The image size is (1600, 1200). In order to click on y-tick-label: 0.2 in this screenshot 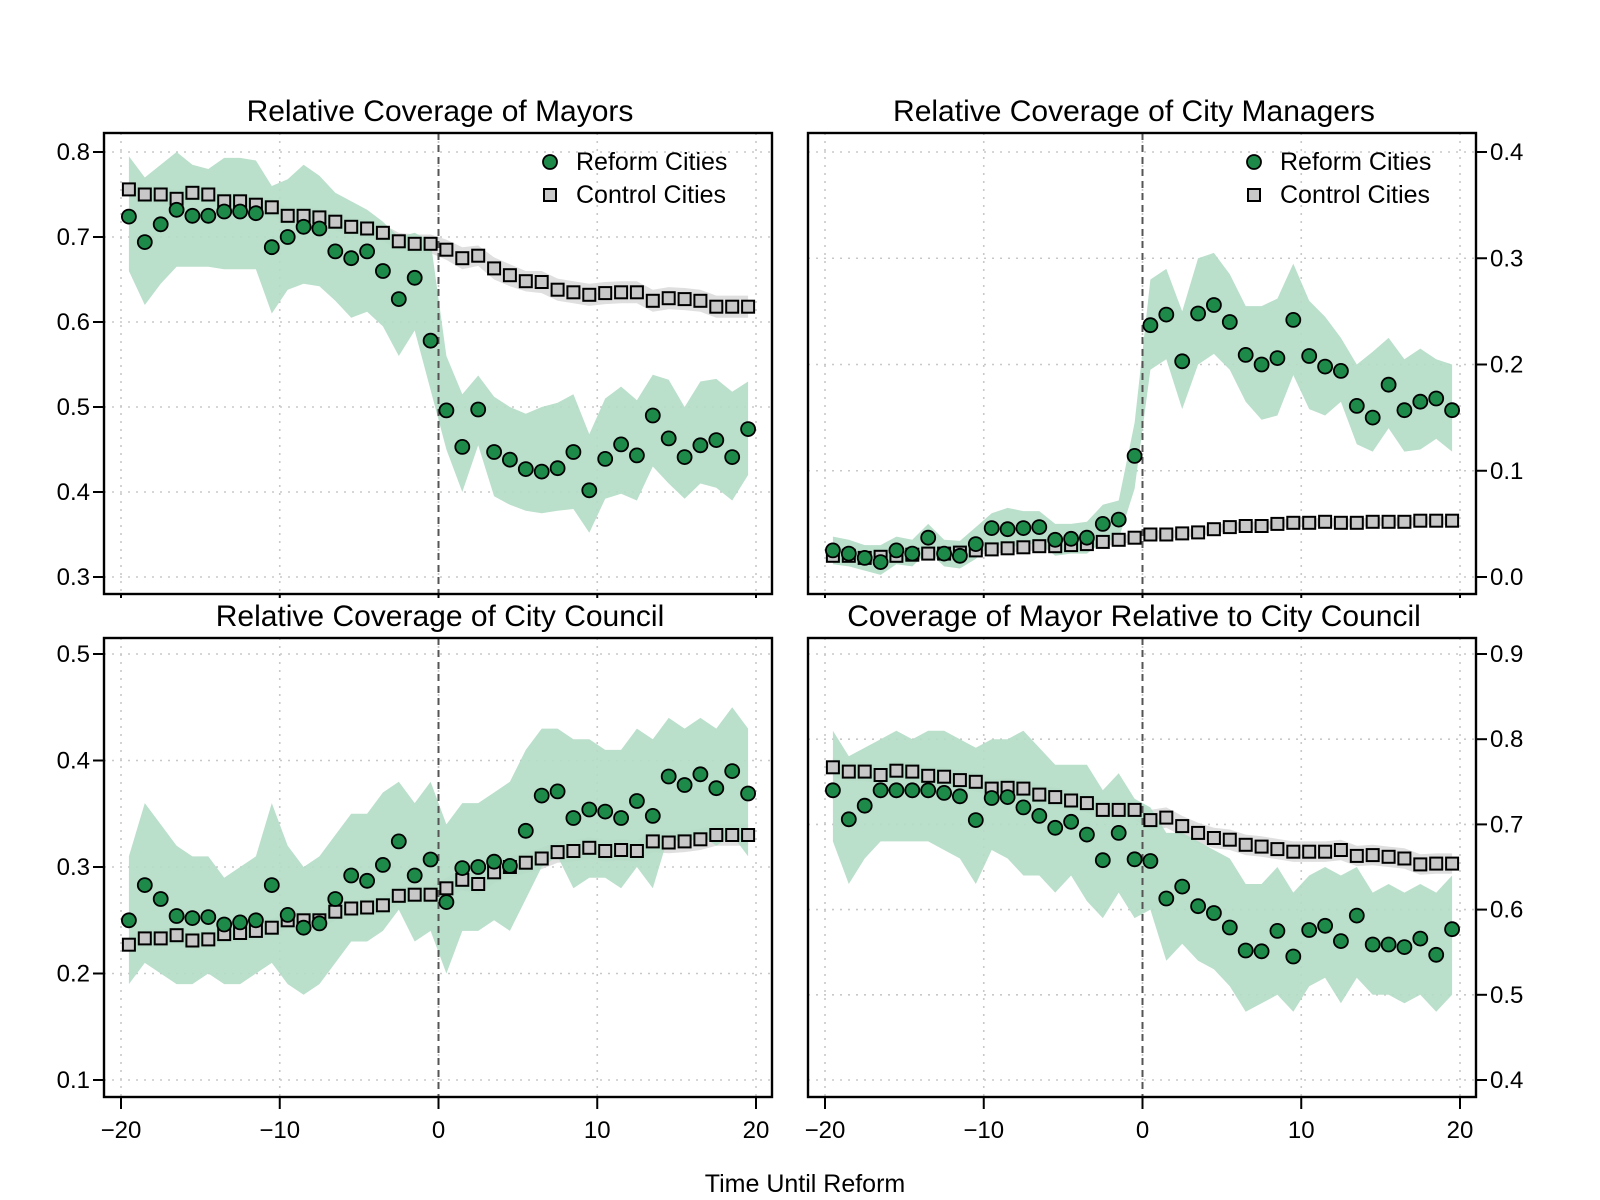, I will do `click(1506, 365)`.